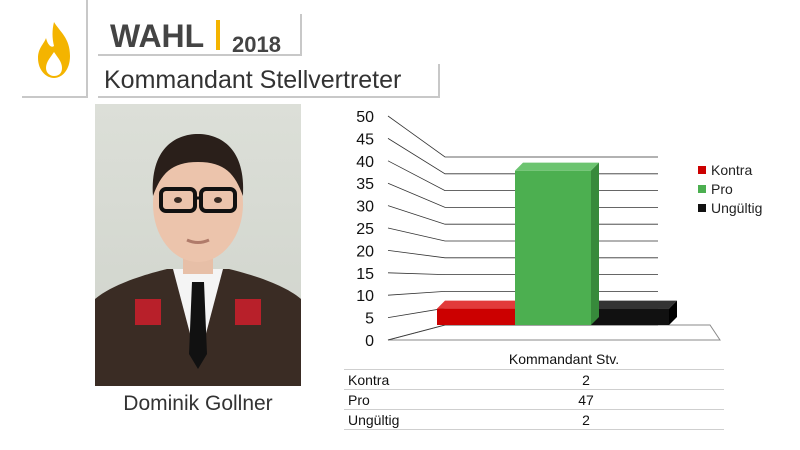 The image size is (800, 450). I want to click on flame-icon, so click(54, 50).